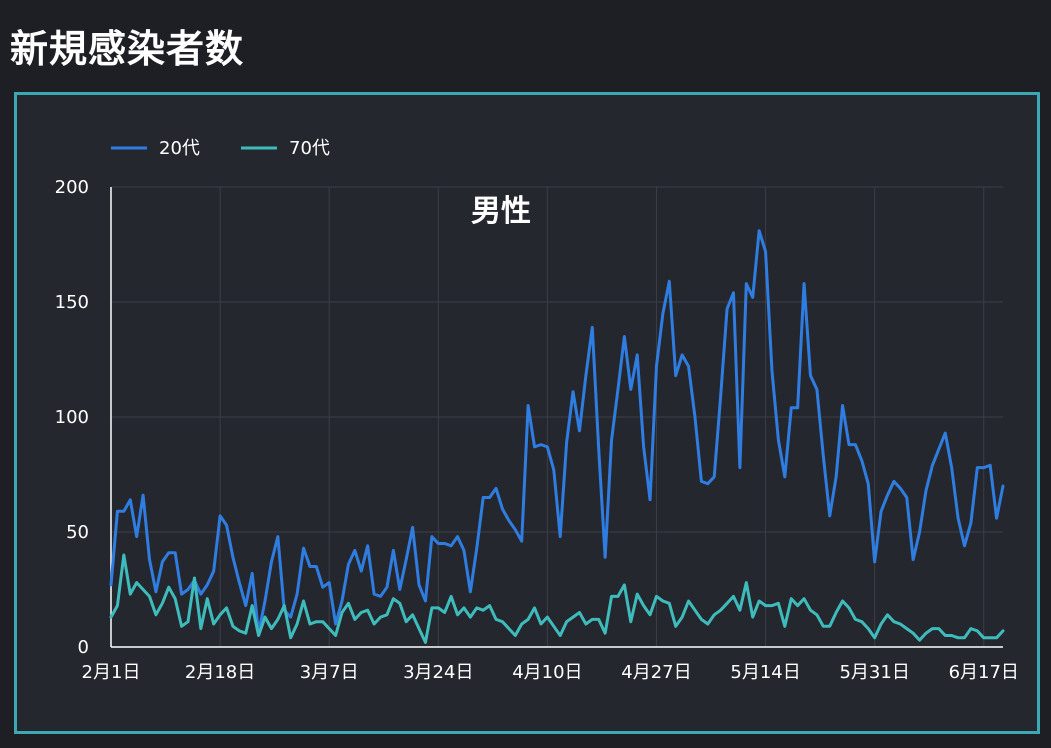 This screenshot has height=748, width=1051. Describe the element at coordinates (72, 187) in the screenshot. I see `y-tick-label: 200` at that location.